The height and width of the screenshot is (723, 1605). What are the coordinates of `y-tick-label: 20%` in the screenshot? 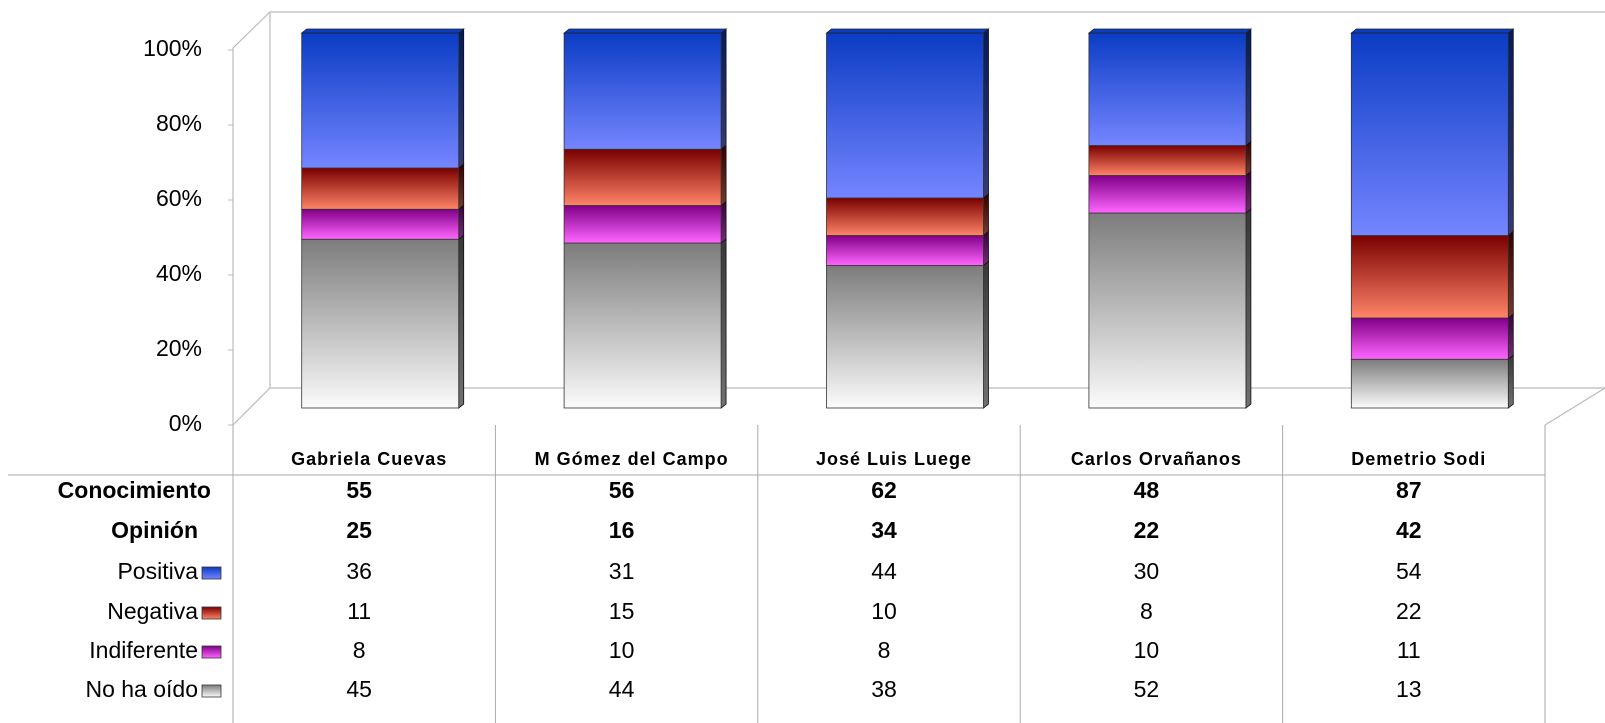 It's located at (179, 348).